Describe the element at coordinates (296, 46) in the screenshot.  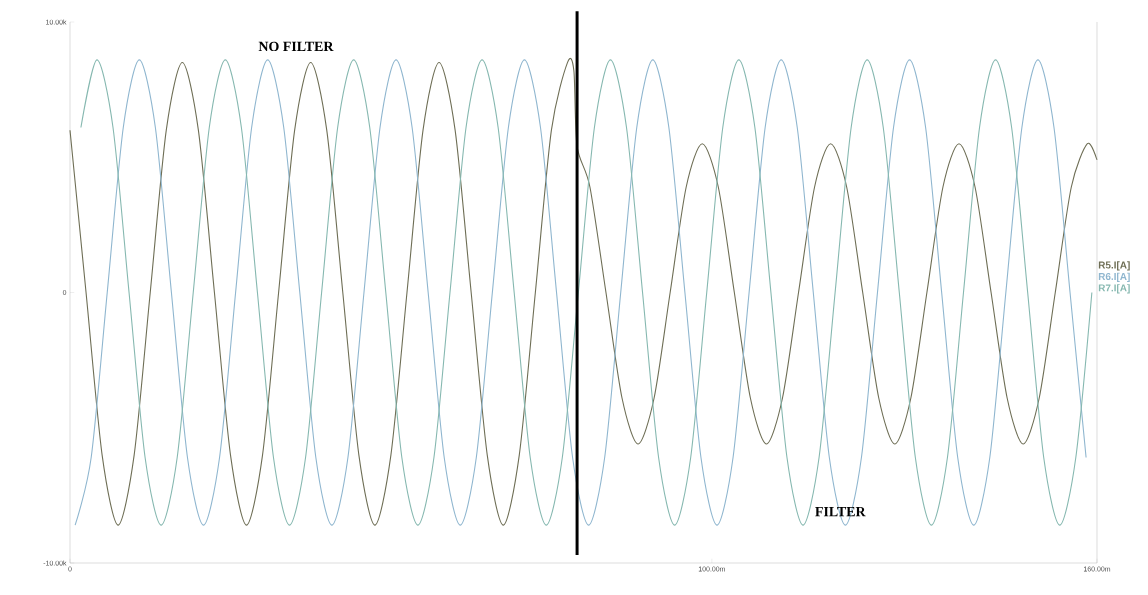
I see `annotation: NO FILTER` at that location.